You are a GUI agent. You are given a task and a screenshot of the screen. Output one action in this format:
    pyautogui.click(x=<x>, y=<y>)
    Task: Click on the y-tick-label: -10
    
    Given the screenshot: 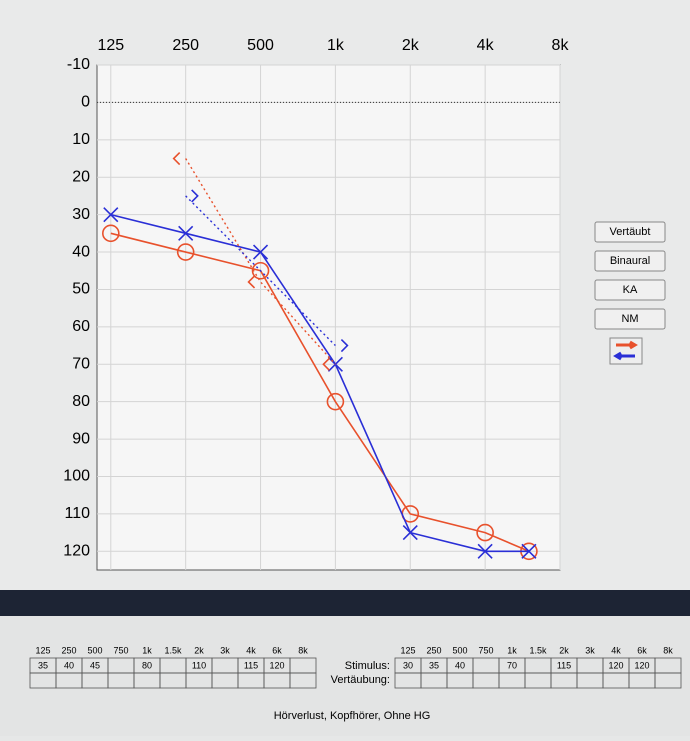 What is the action you would take?
    pyautogui.click(x=78, y=64)
    